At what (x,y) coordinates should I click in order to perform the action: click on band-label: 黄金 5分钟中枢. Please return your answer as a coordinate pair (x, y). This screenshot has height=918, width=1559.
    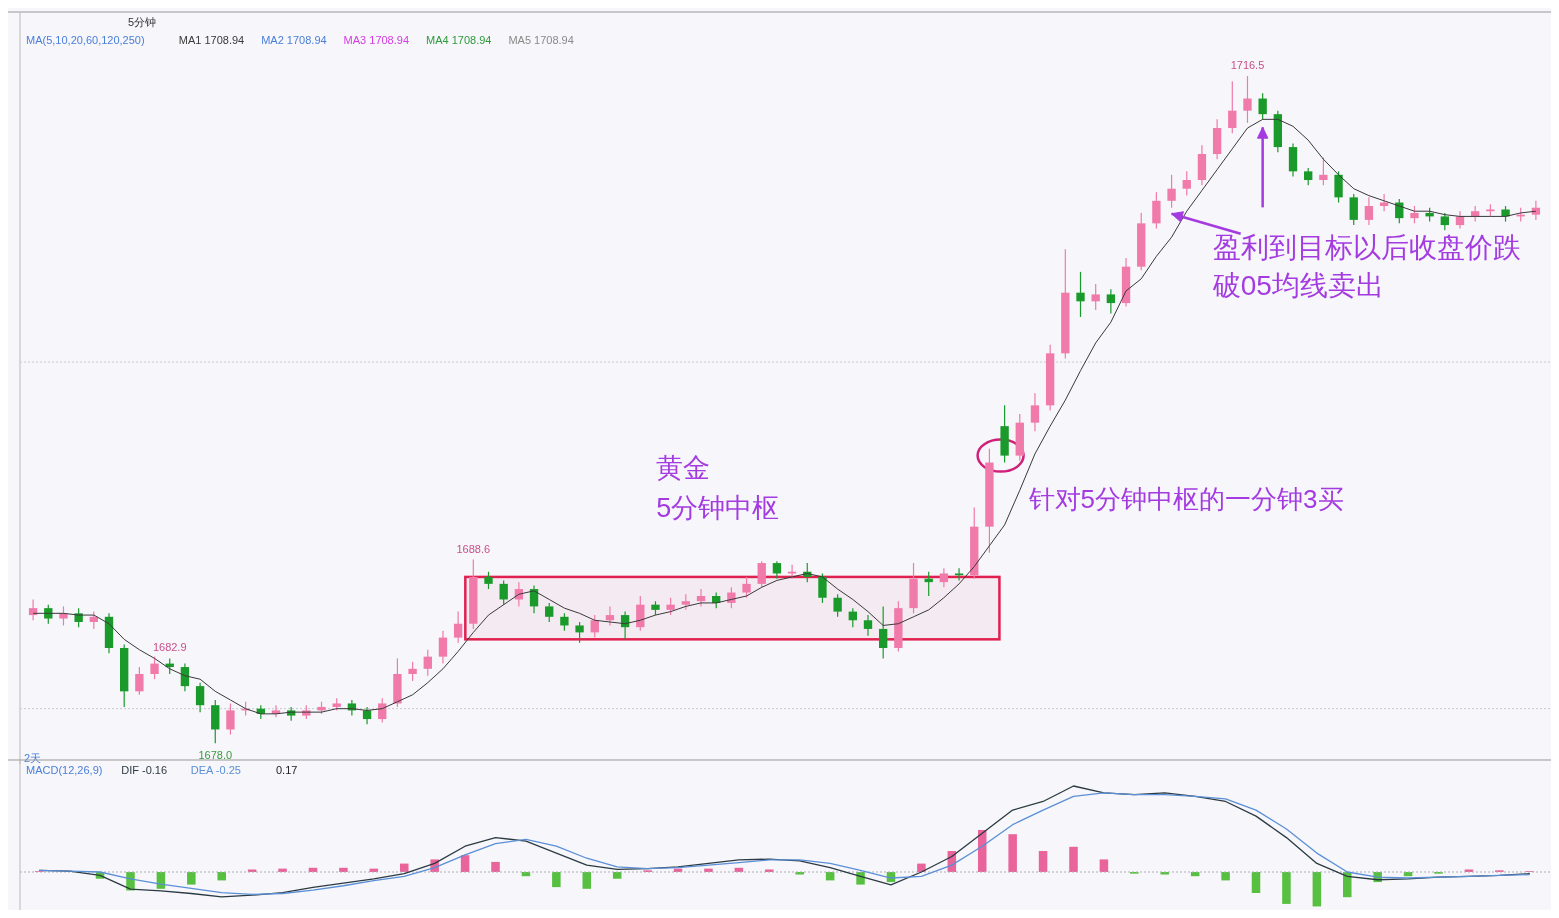
    Looking at the image, I should click on (718, 487).